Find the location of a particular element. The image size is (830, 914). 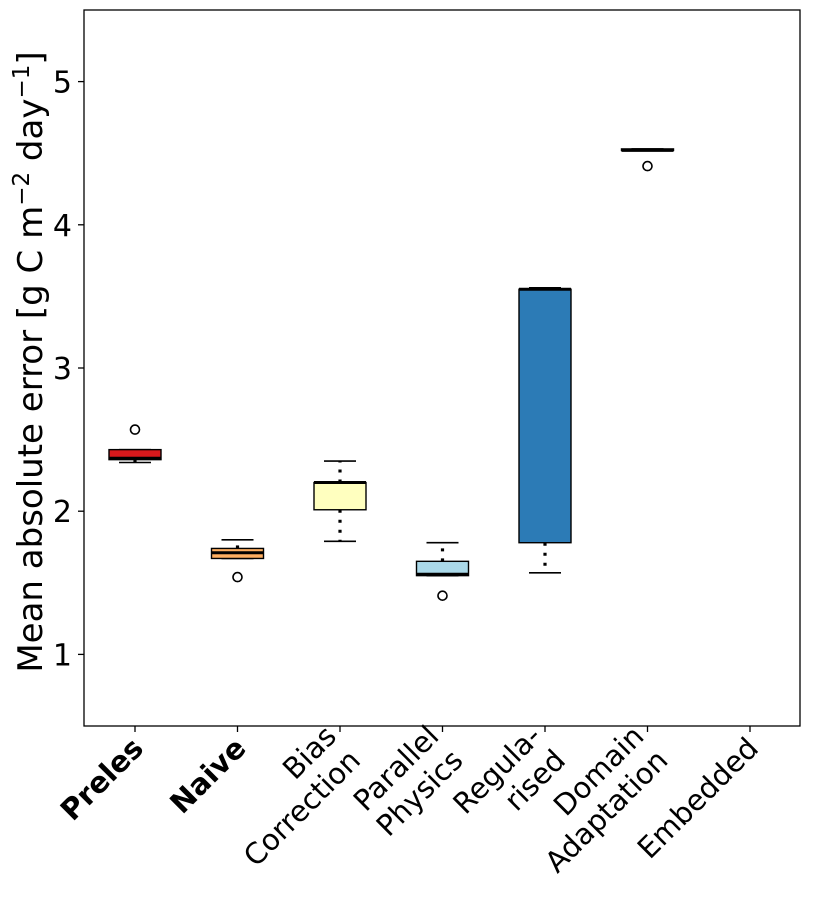

y-axis-title-part: day is located at coordinates (31, 135).